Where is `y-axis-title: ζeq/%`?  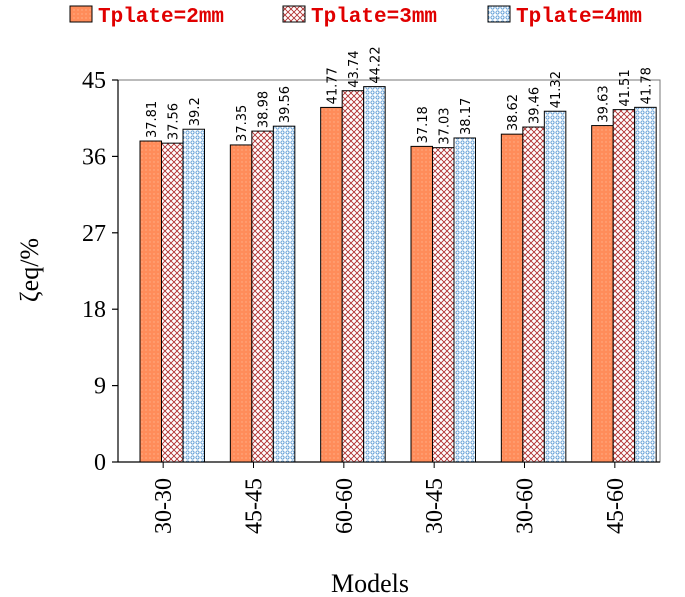 y-axis-title: ζeq/% is located at coordinates (29, 270).